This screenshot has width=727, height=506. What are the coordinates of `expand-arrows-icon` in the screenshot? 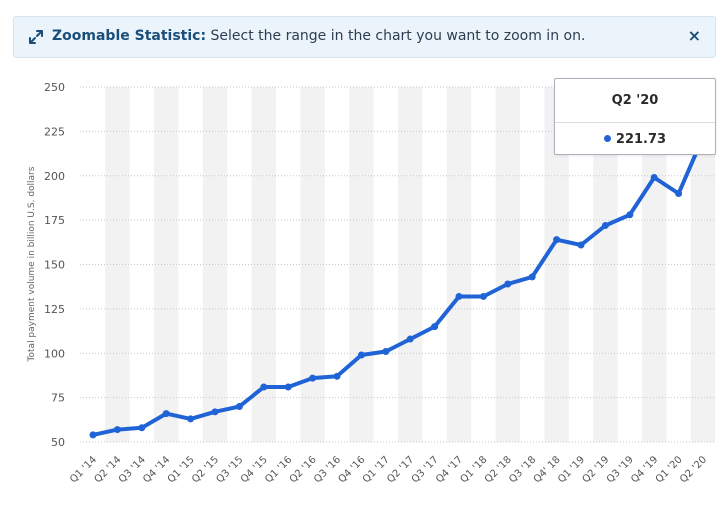 It's located at (36, 37).